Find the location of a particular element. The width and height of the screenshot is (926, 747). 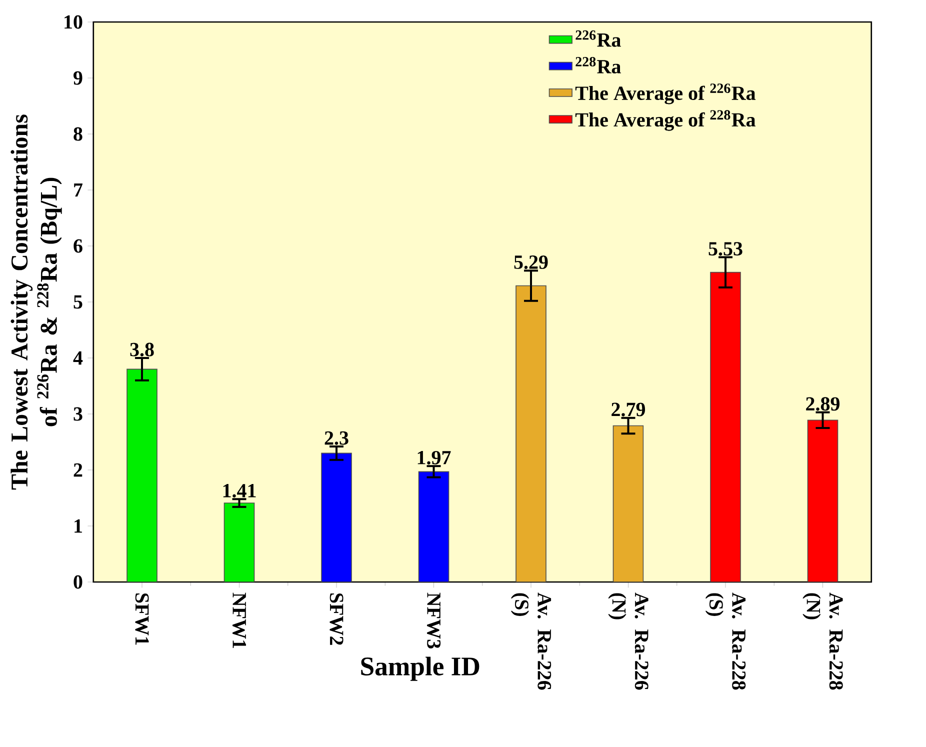

y-tick-label: 1 is located at coordinates (78, 526).